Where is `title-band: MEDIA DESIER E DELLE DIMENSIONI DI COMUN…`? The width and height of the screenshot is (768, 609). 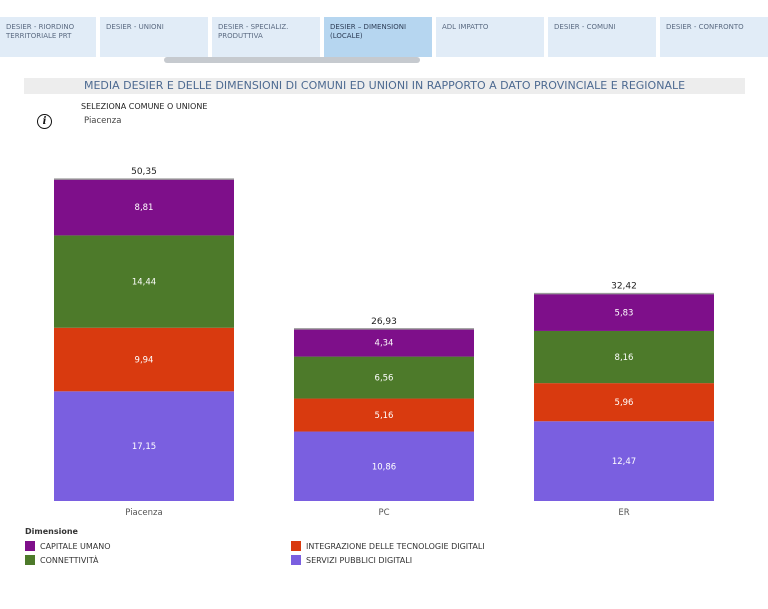
title-band: MEDIA DESIER E DELLE DIMENSIONI DI COMUN… is located at coordinates (384, 86).